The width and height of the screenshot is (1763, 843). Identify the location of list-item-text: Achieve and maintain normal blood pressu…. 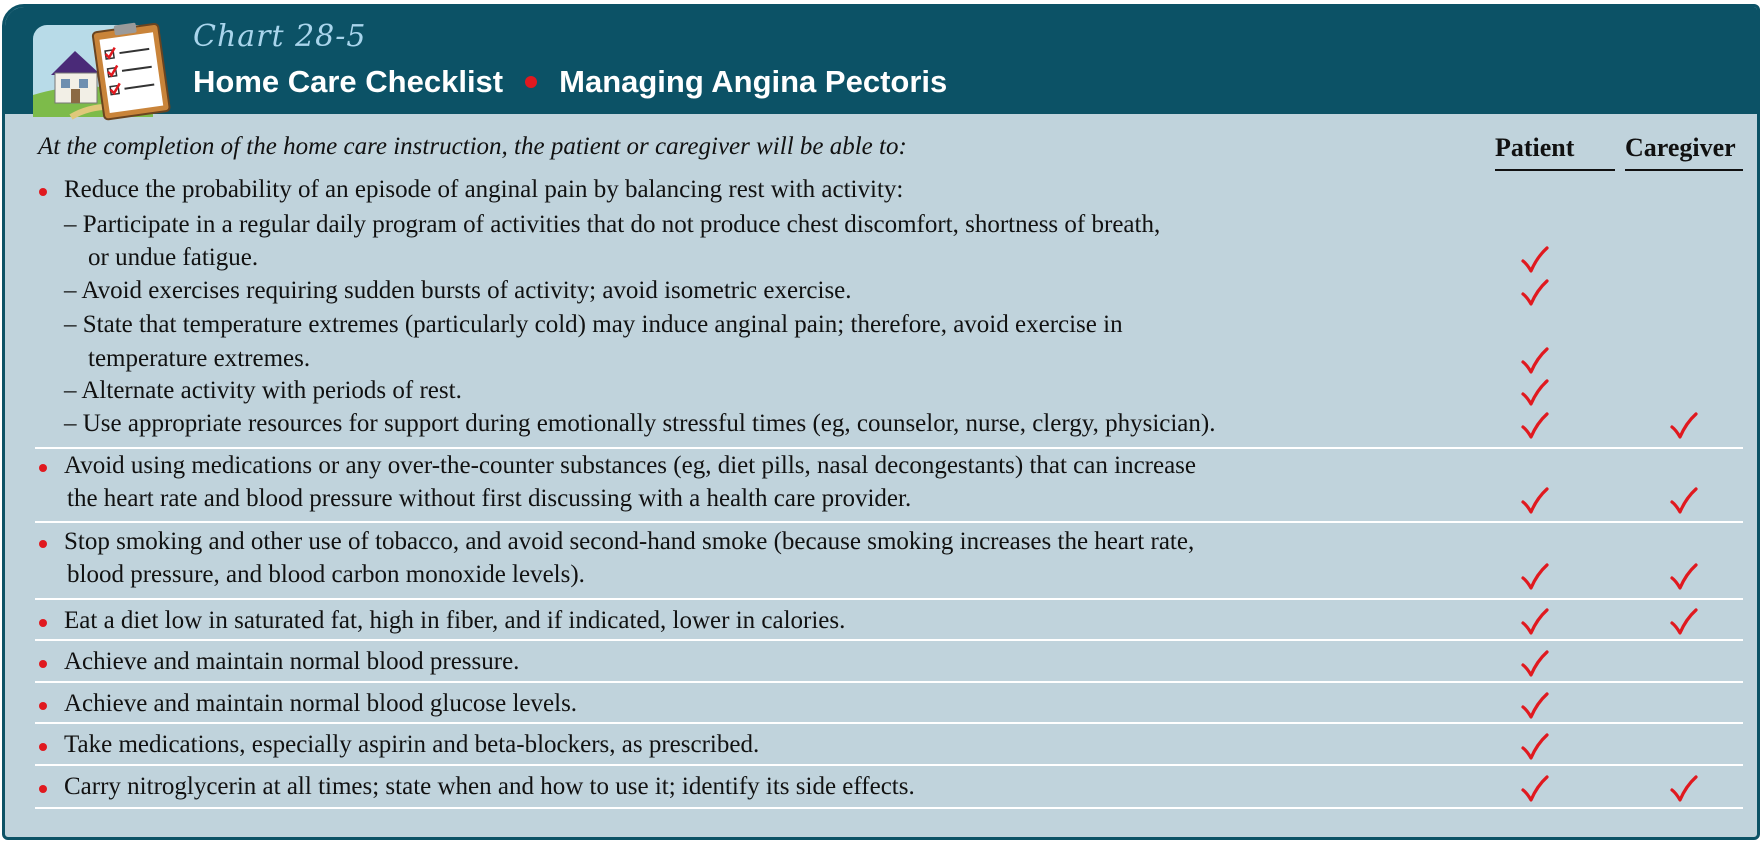
(292, 661).